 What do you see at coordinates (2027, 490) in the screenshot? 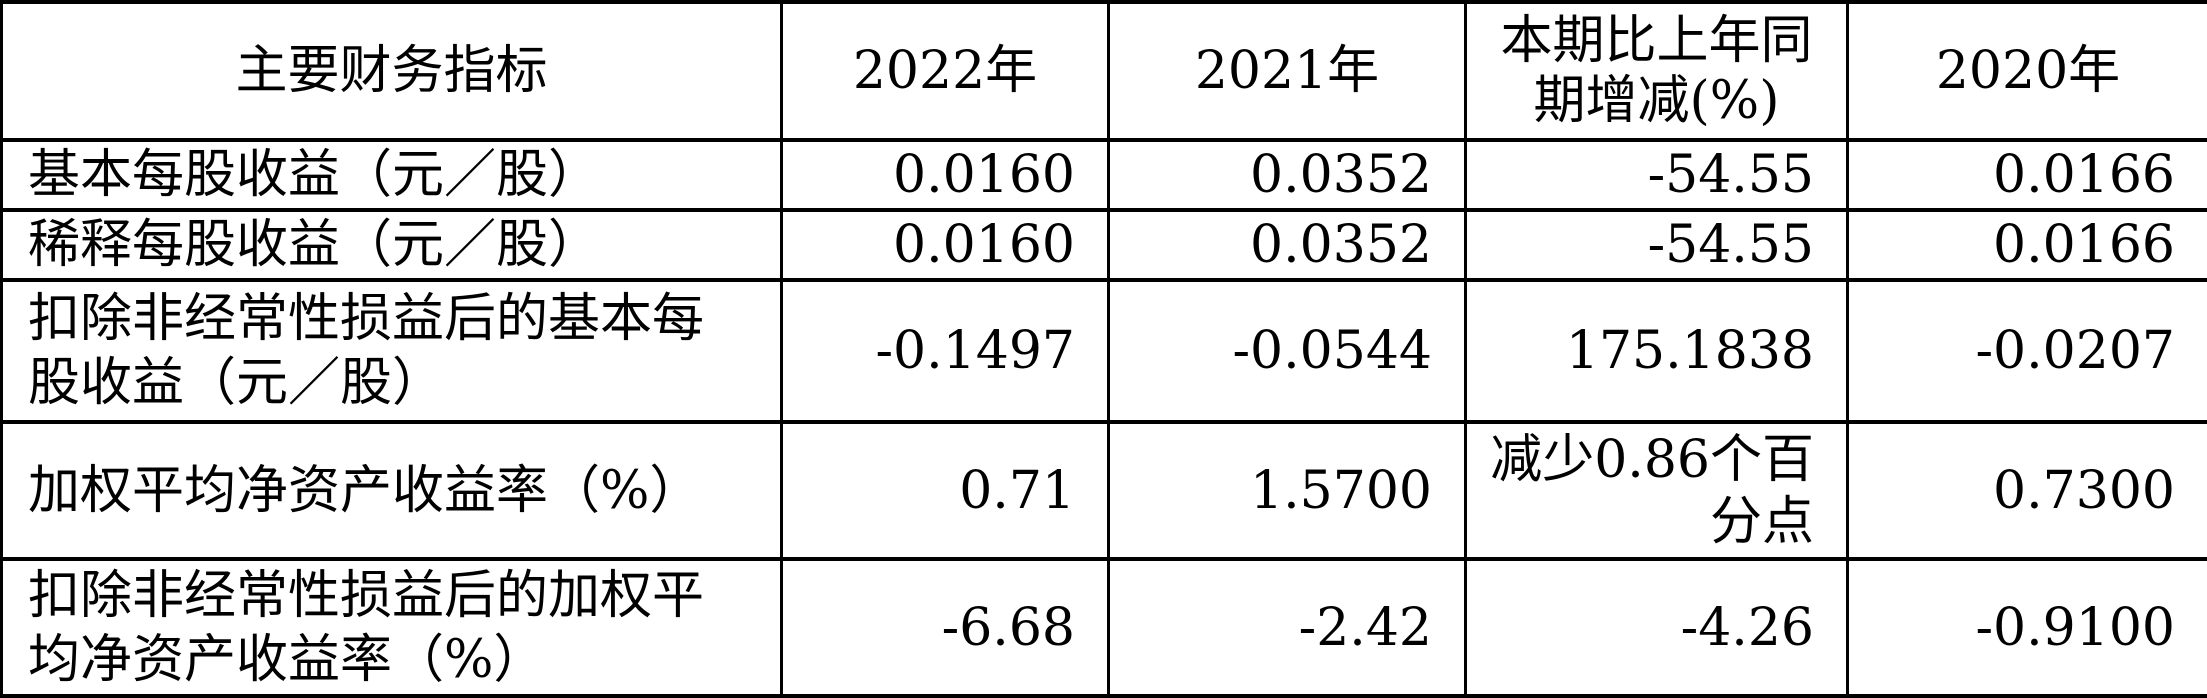
I see `value-2020: 0.7300` at bounding box center [2027, 490].